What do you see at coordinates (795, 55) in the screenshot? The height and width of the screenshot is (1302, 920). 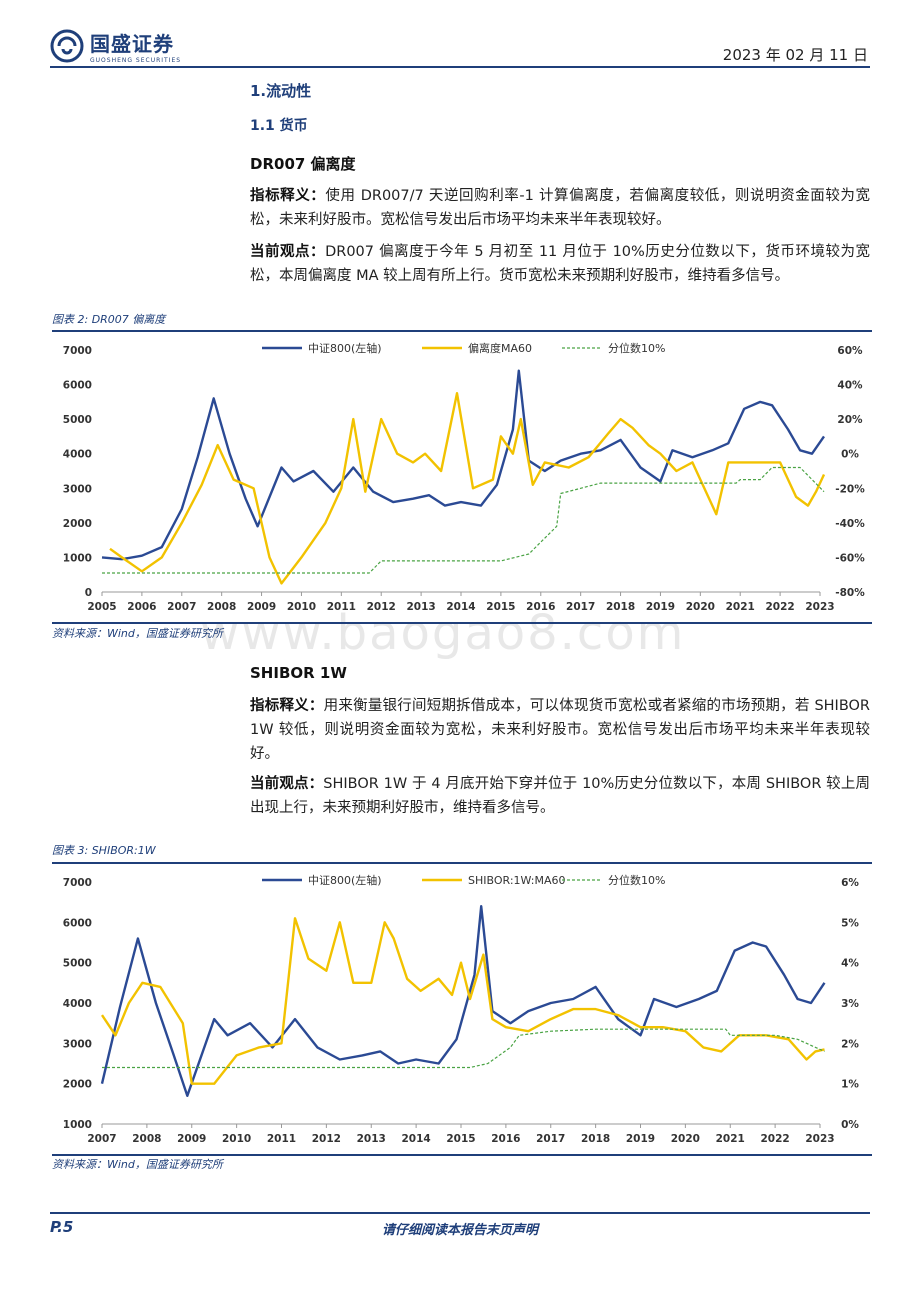 I see `report-date: 2023 年 02 月 11 日` at bounding box center [795, 55].